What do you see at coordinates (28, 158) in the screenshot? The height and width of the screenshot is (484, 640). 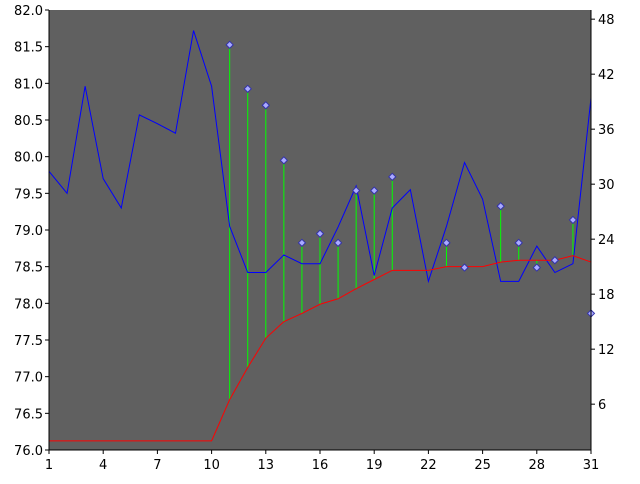 I see `left-tick-label: 80.0` at bounding box center [28, 158].